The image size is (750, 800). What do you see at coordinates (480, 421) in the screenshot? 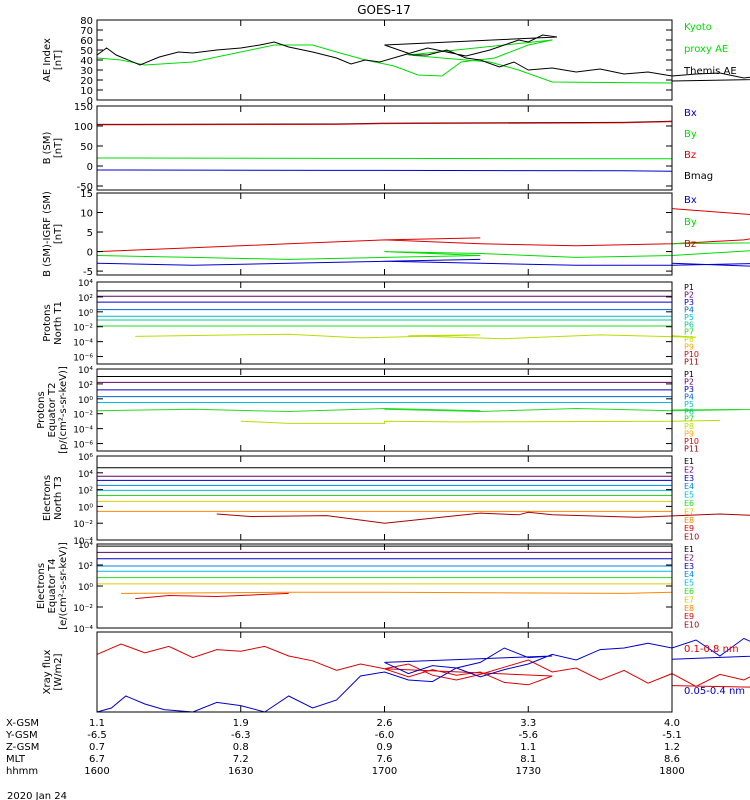
I see `series-line-p8` at bounding box center [480, 421].